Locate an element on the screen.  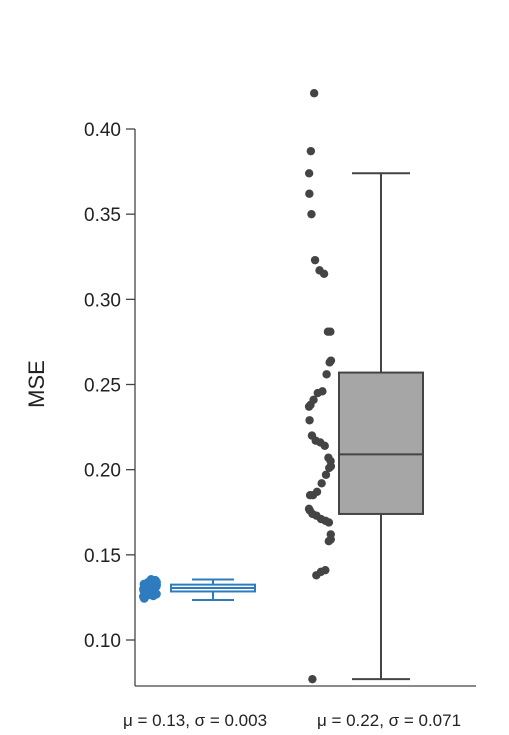
y-tick-label: 0.35 is located at coordinates (102, 215).